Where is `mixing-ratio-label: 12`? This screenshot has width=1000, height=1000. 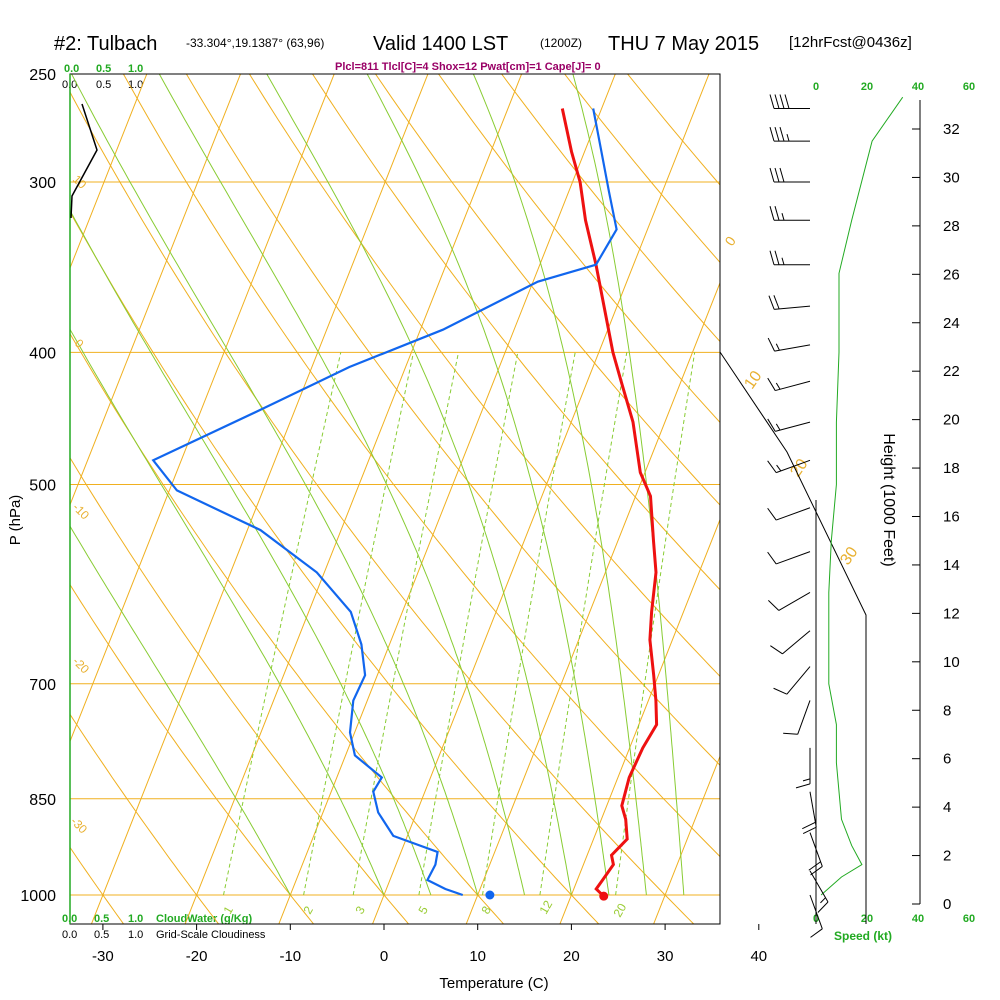
mixing-ratio-label: 12 is located at coordinates (545, 907).